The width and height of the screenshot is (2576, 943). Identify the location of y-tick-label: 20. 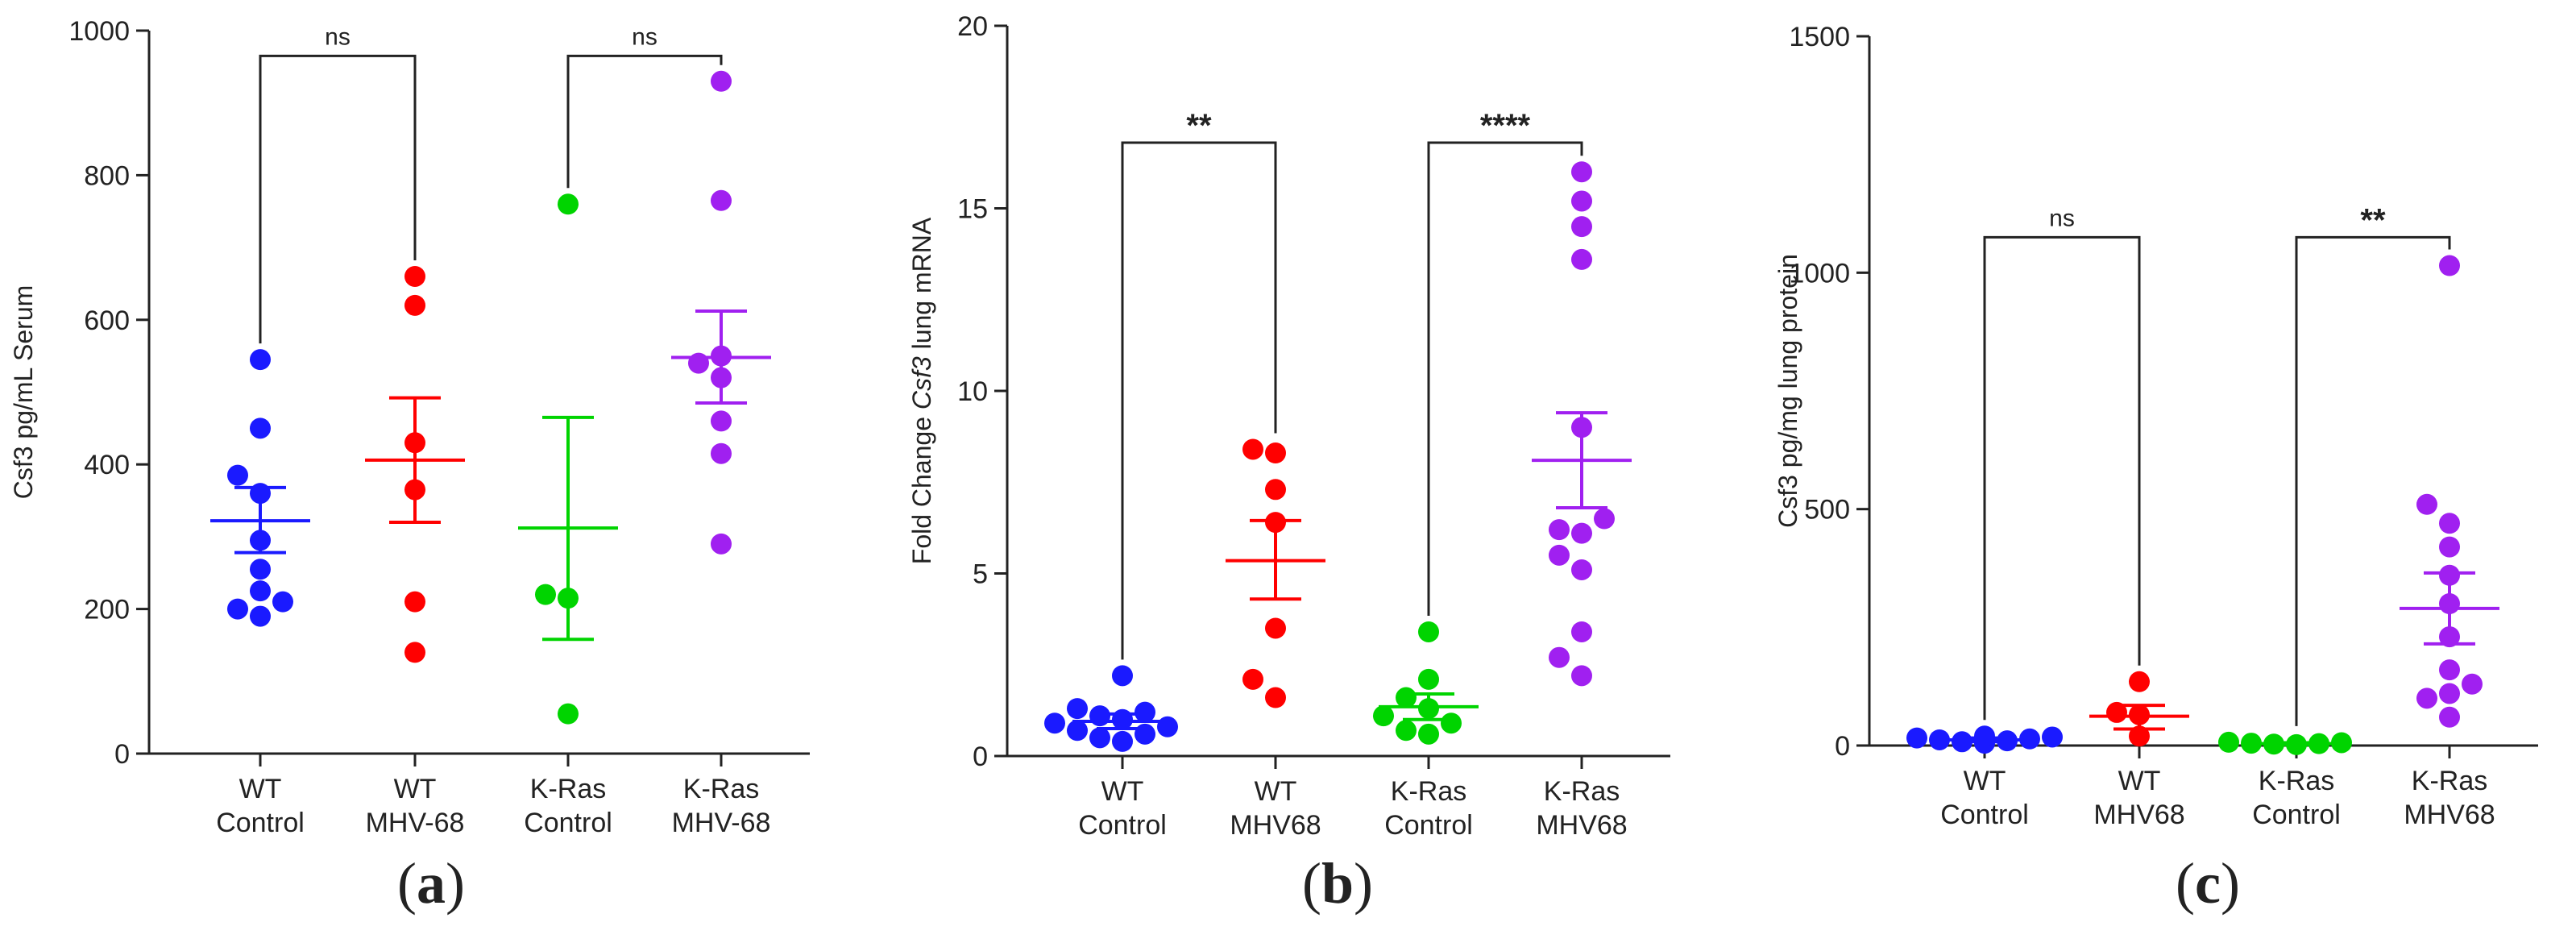
(972, 27).